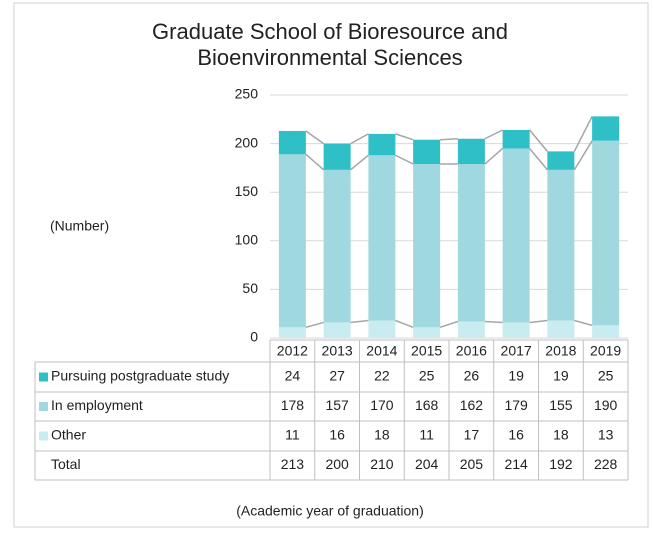 Image resolution: width=653 pixels, height=537 pixels. What do you see at coordinates (561, 464) in the screenshot?
I see `table-value: 192` at bounding box center [561, 464].